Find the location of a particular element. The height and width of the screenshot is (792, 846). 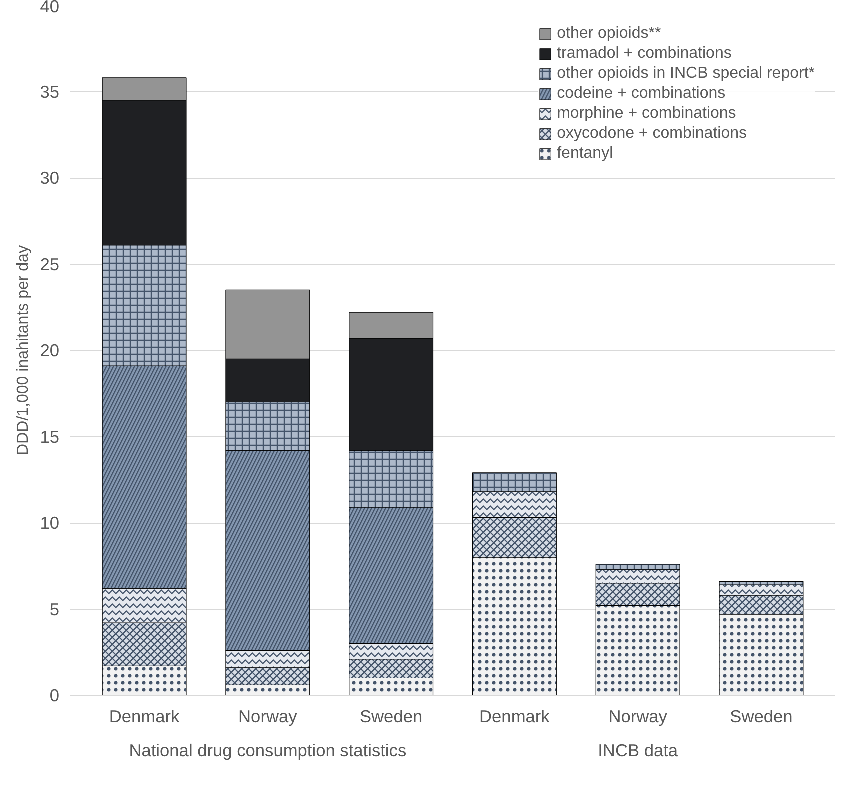

y-tick-label: 25 is located at coordinates (50, 264).